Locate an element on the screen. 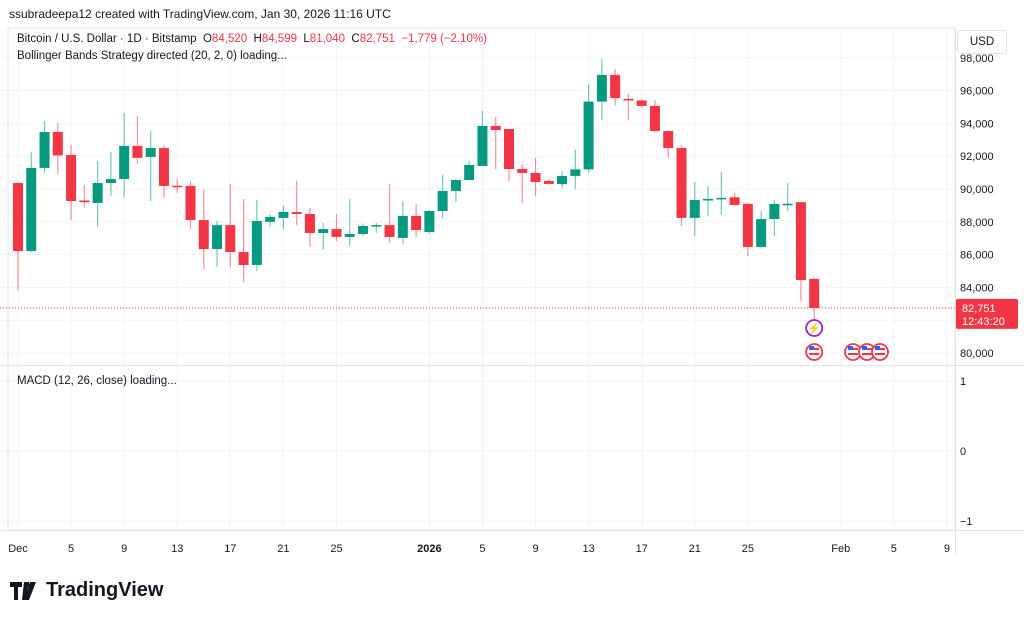  macd-tick-label: 0 is located at coordinates (963, 452).